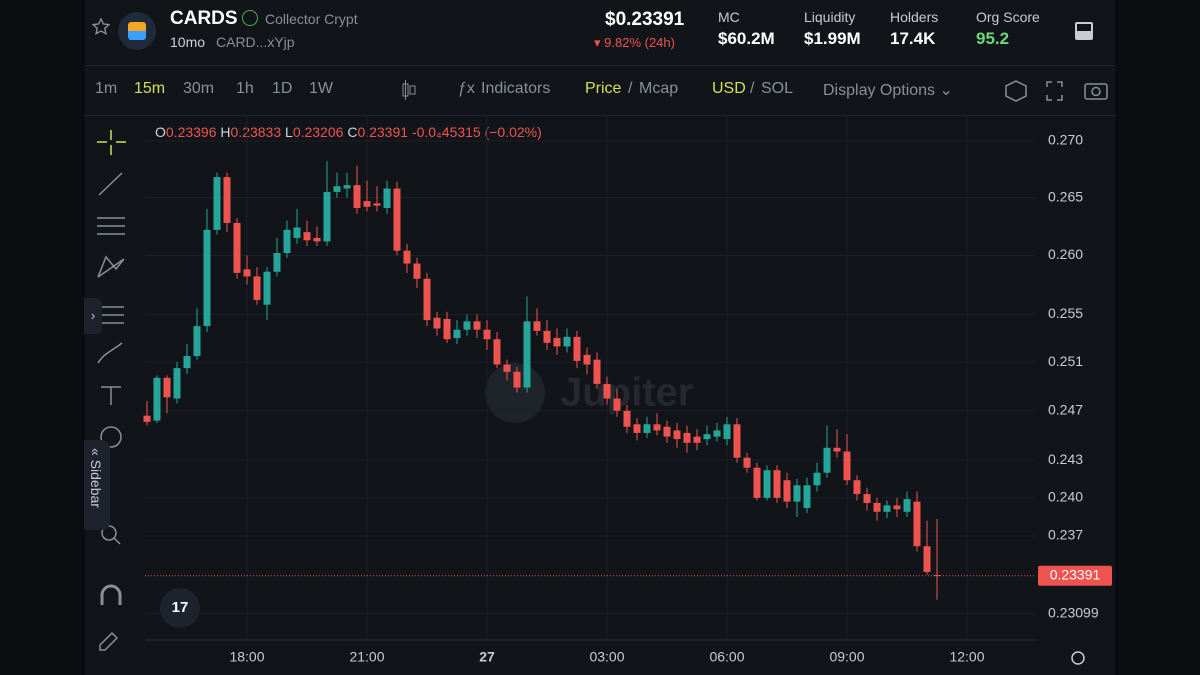  What do you see at coordinates (659, 88) in the screenshot?
I see `mcap-toggle: Mcap` at bounding box center [659, 88].